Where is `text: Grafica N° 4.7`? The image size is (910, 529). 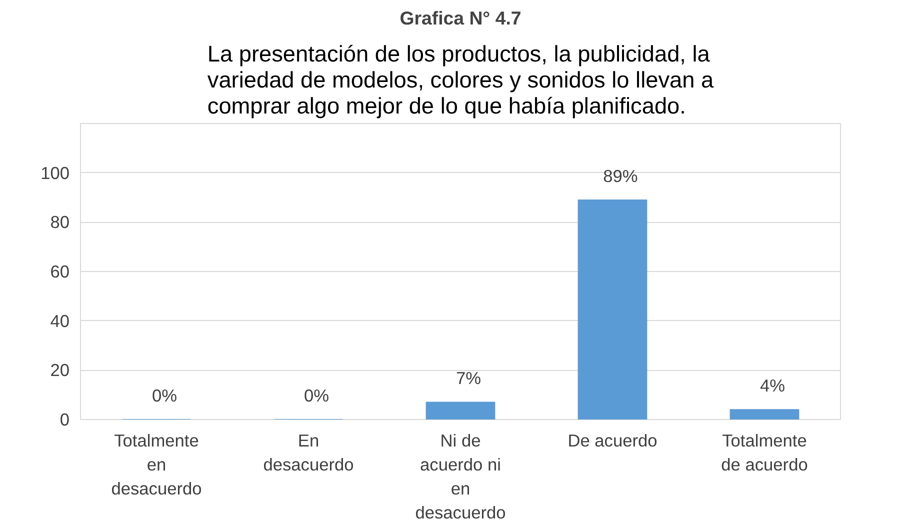 text: Grafica N° 4.7 is located at coordinates (461, 18).